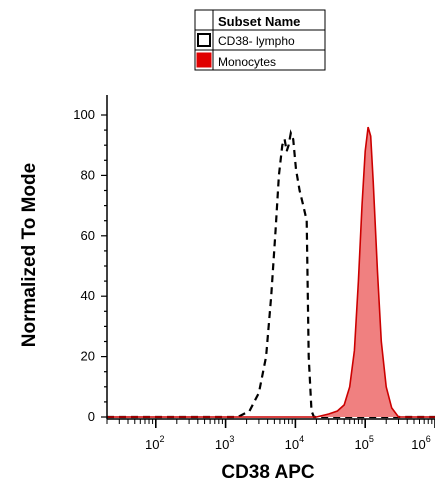  Describe the element at coordinates (88, 295) in the screenshot. I see `y-tick-label: 40` at that location.